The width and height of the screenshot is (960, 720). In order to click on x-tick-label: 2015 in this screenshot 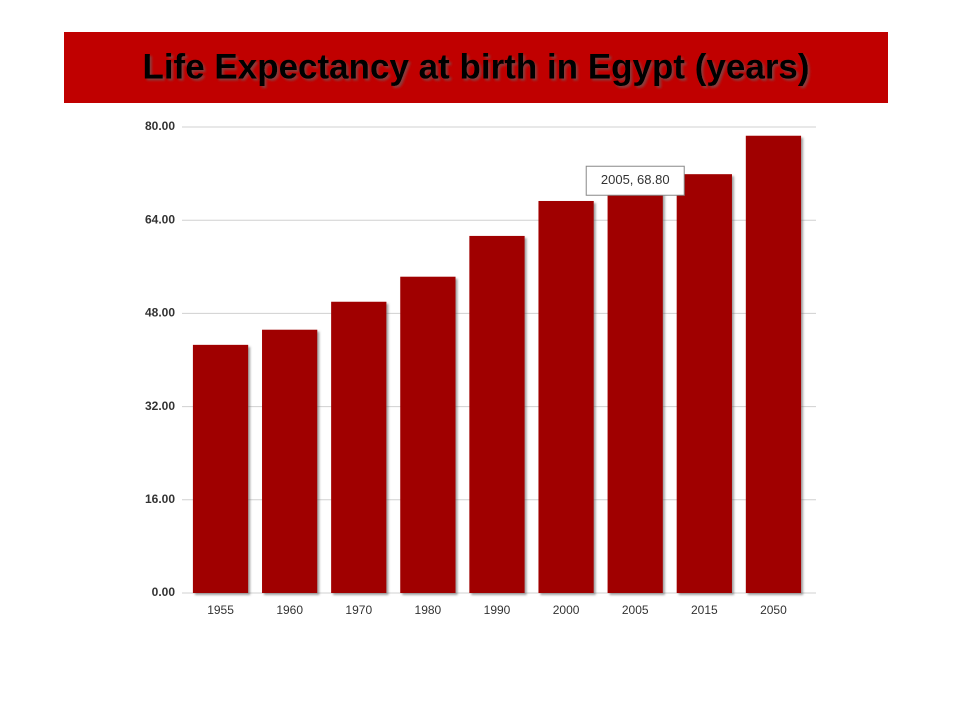, I will do `click(704, 610)`.